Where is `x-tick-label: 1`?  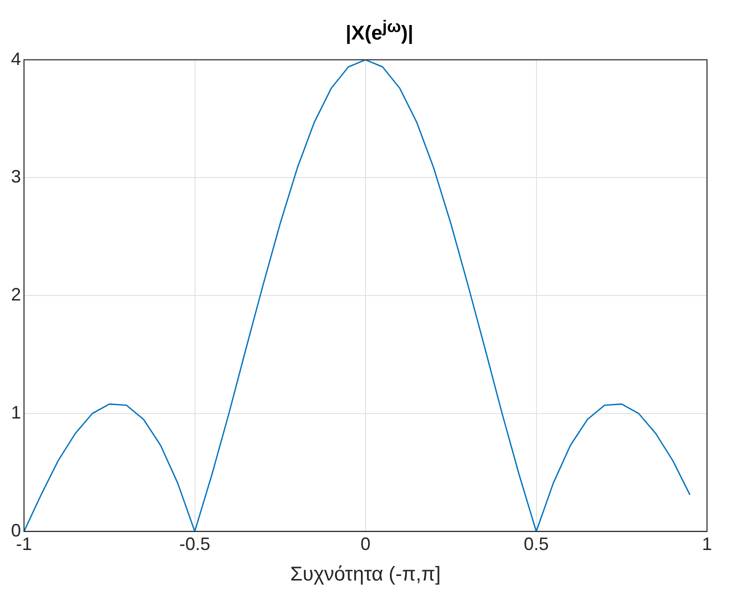
x-tick-label: 1 is located at coordinates (707, 544).